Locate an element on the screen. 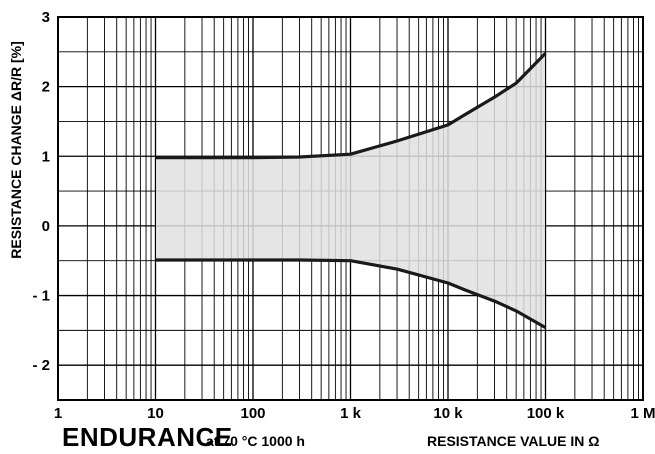 This screenshot has width=655, height=454. y-tick-label: 0 is located at coordinates (46, 226).